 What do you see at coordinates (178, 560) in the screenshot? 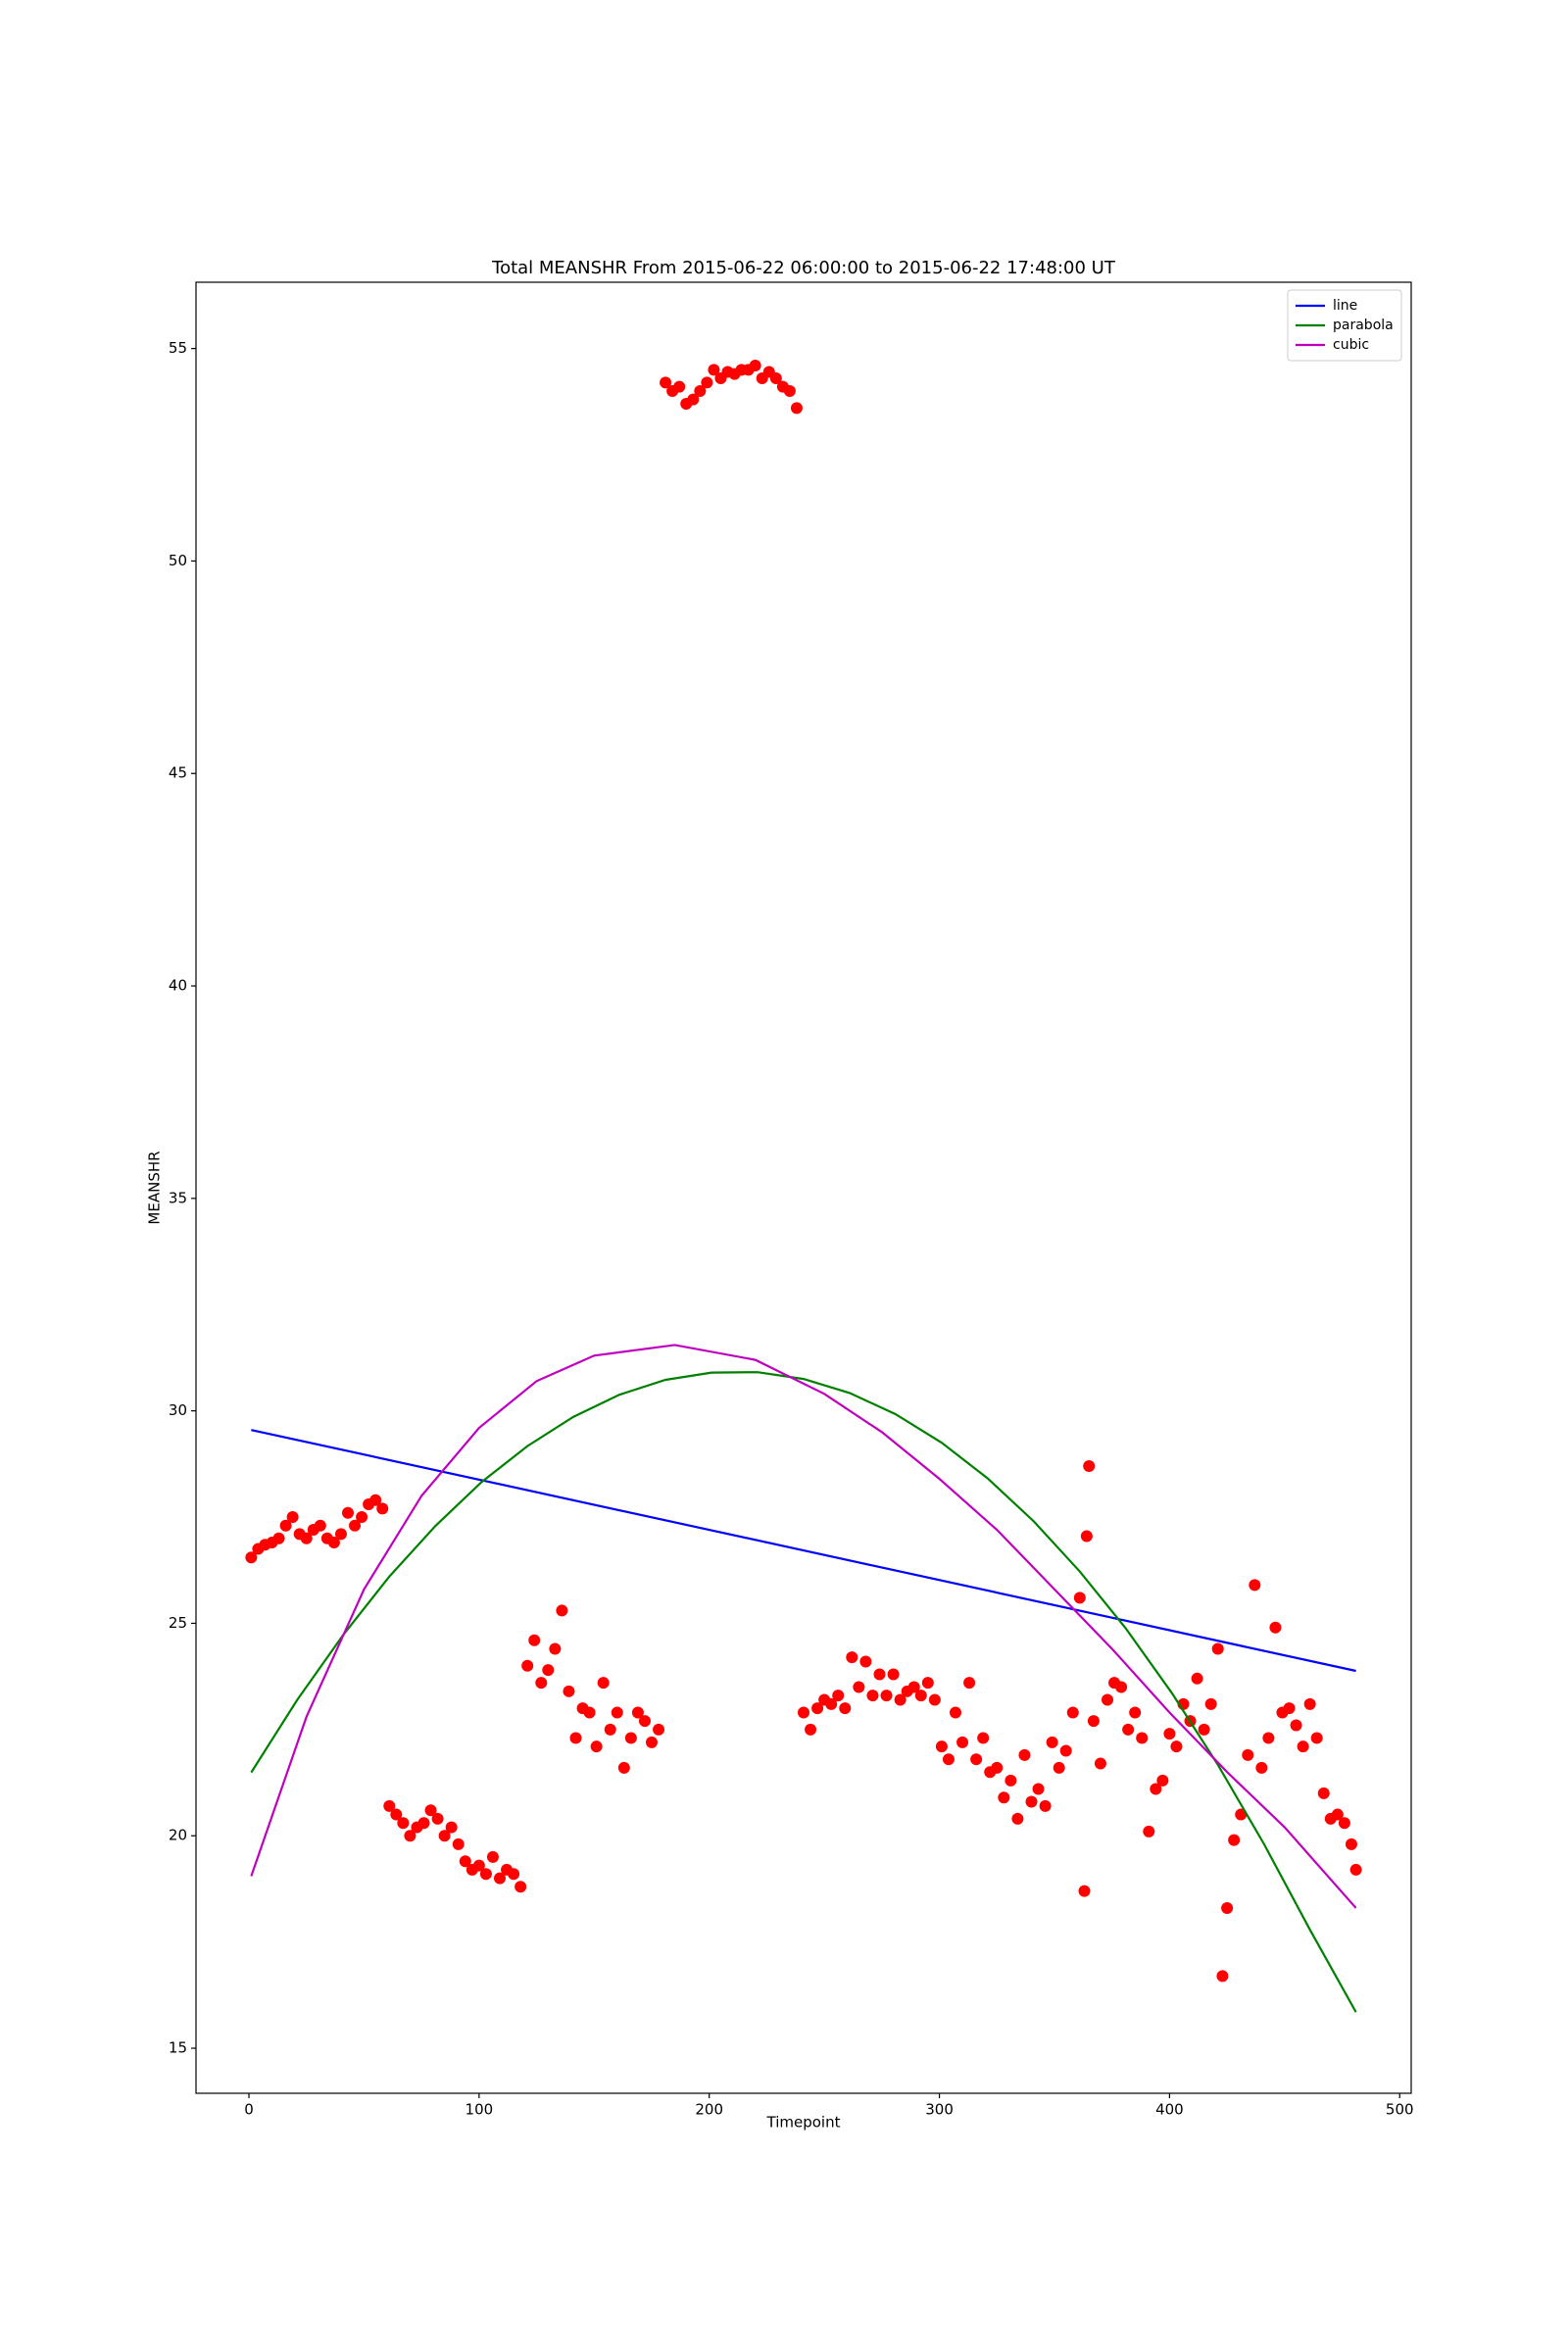
I see `y-tick-label: 50` at bounding box center [178, 560].